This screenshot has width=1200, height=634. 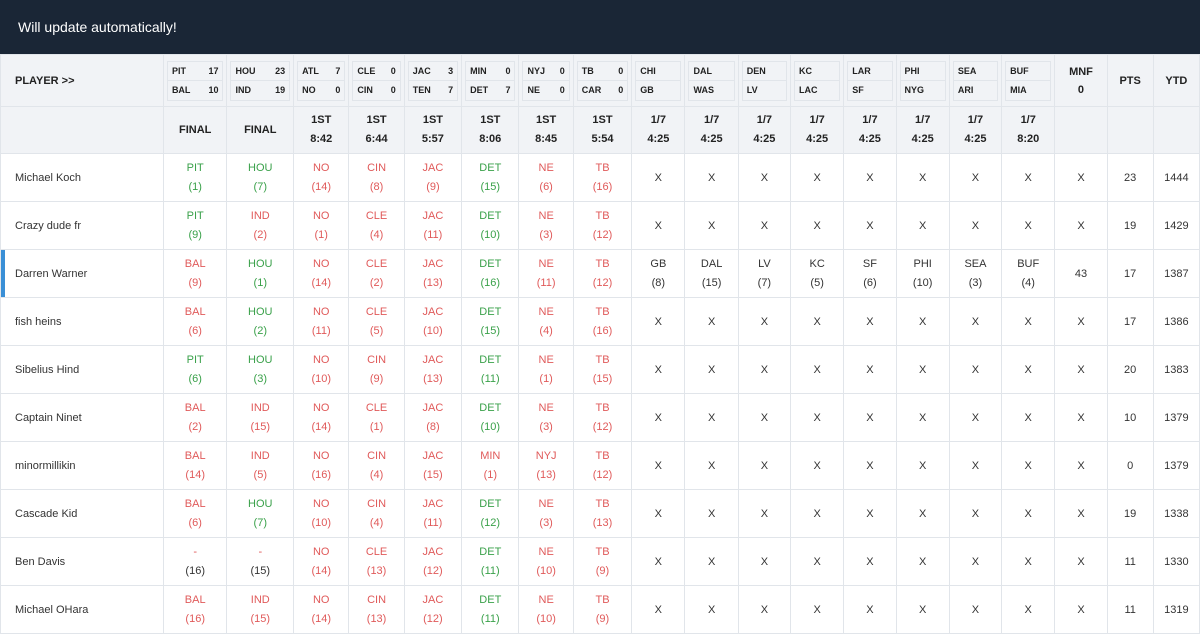 I want to click on player-name: Cascade Kid, so click(x=82, y=513).